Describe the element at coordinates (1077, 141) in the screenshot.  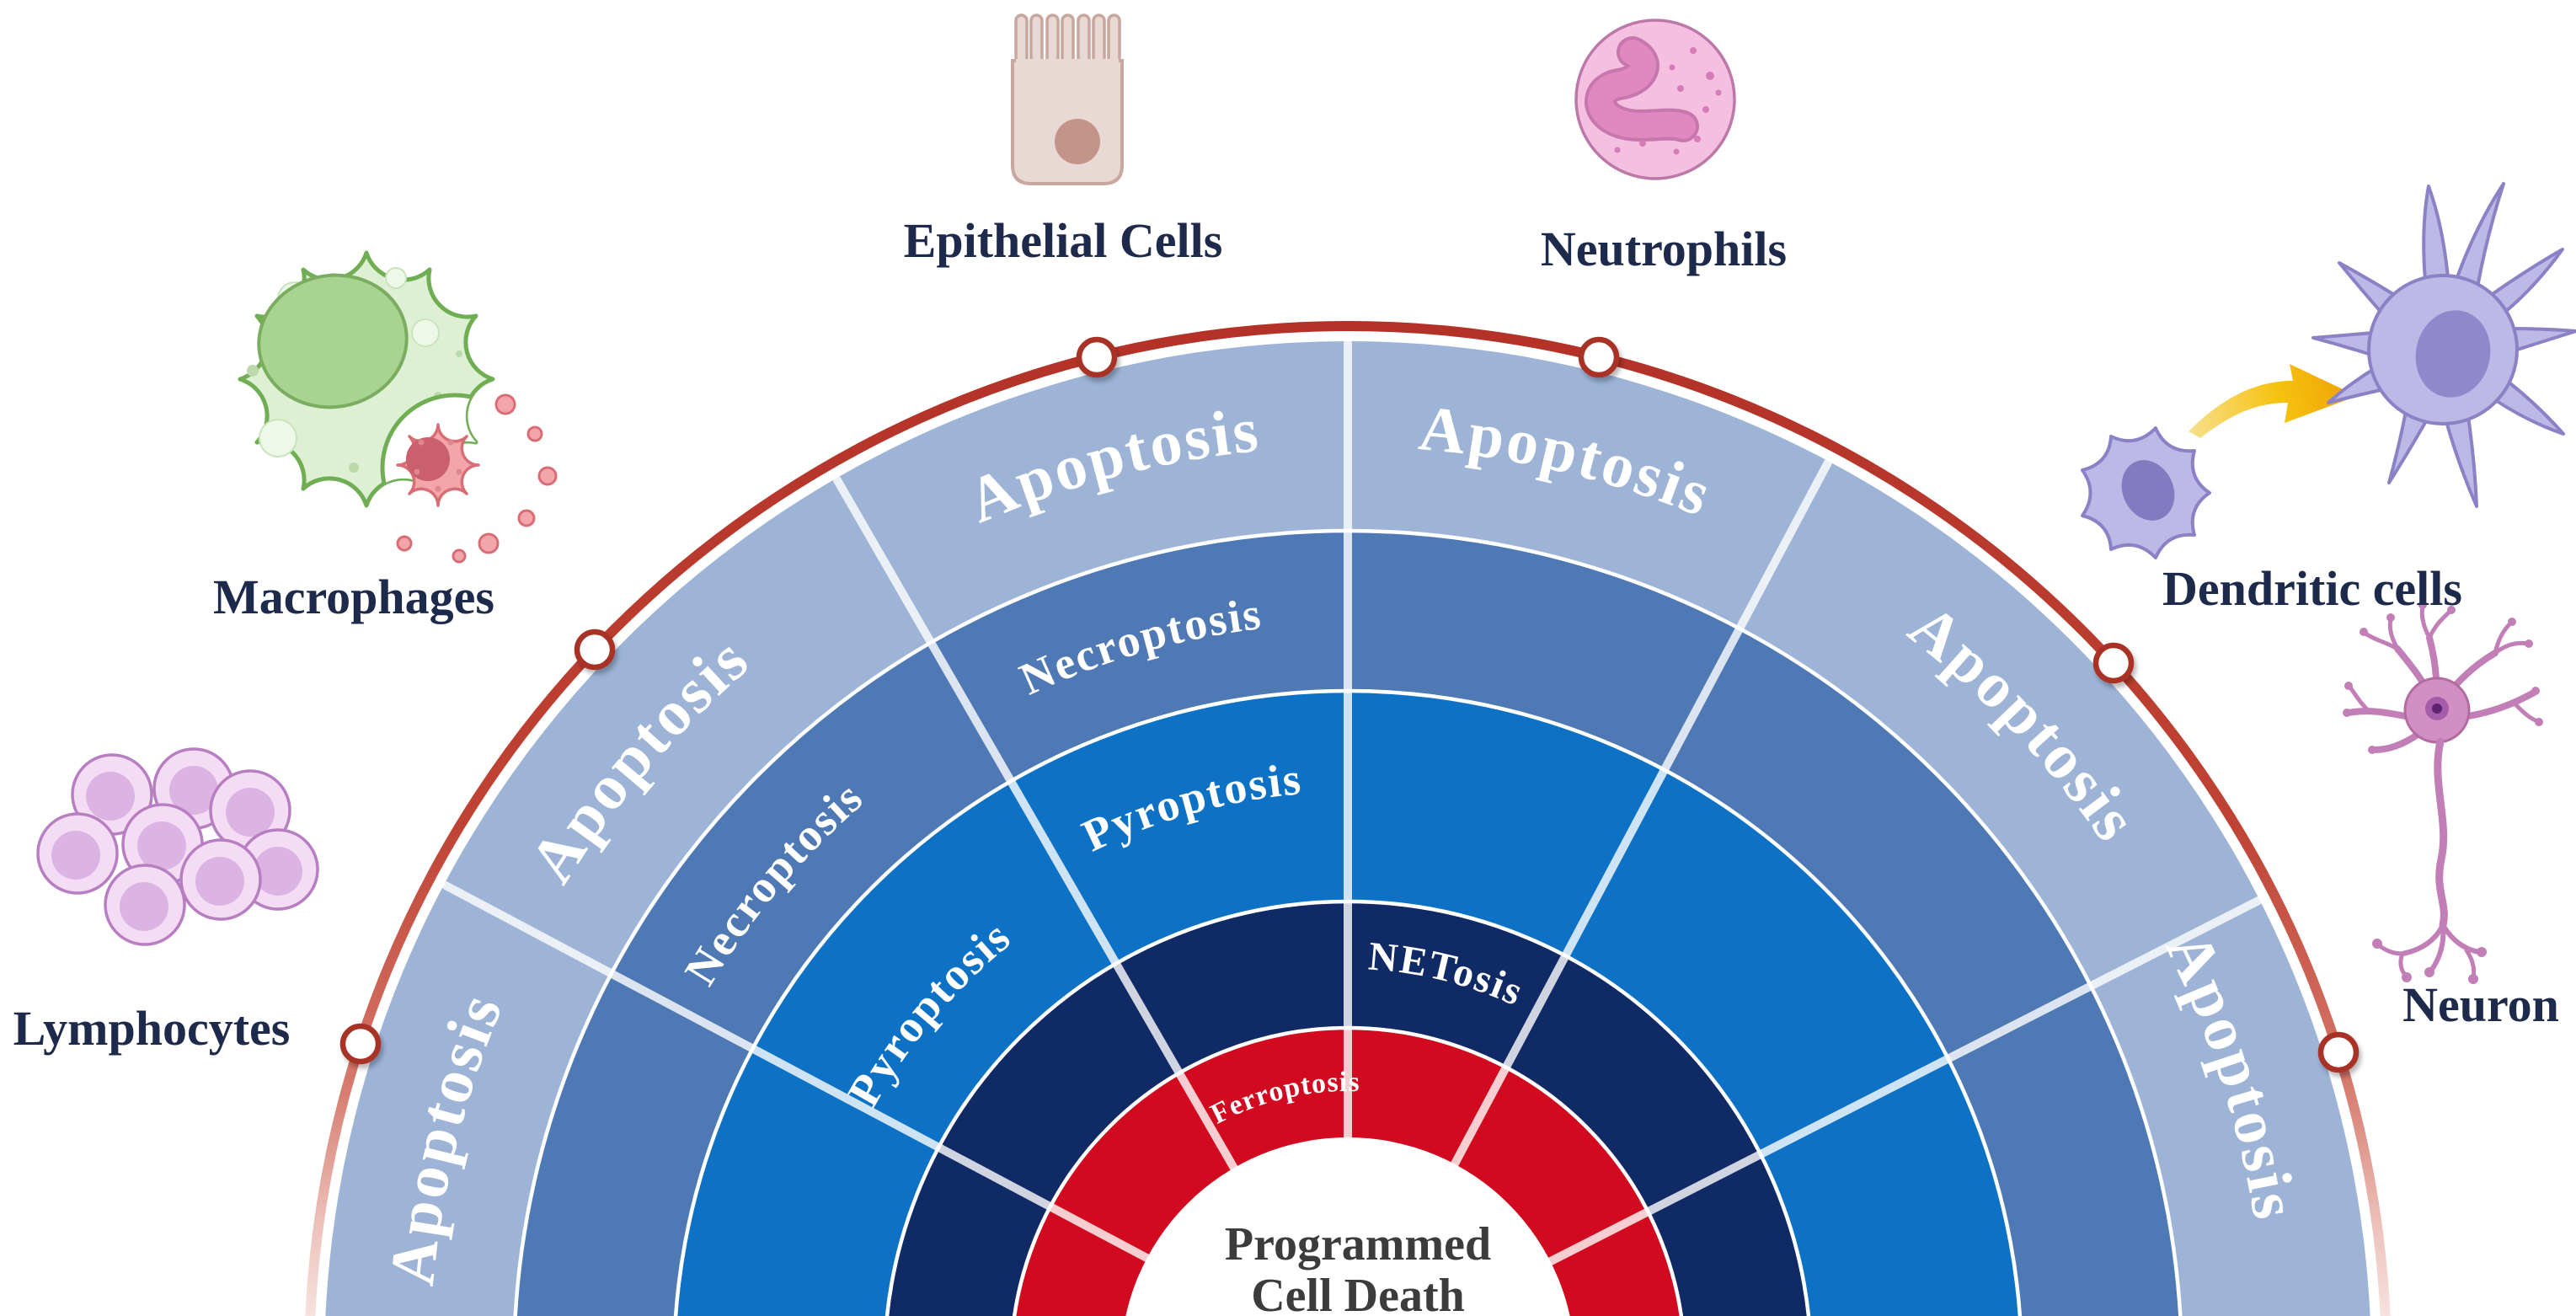
I see `epithelial-nucleus` at that location.